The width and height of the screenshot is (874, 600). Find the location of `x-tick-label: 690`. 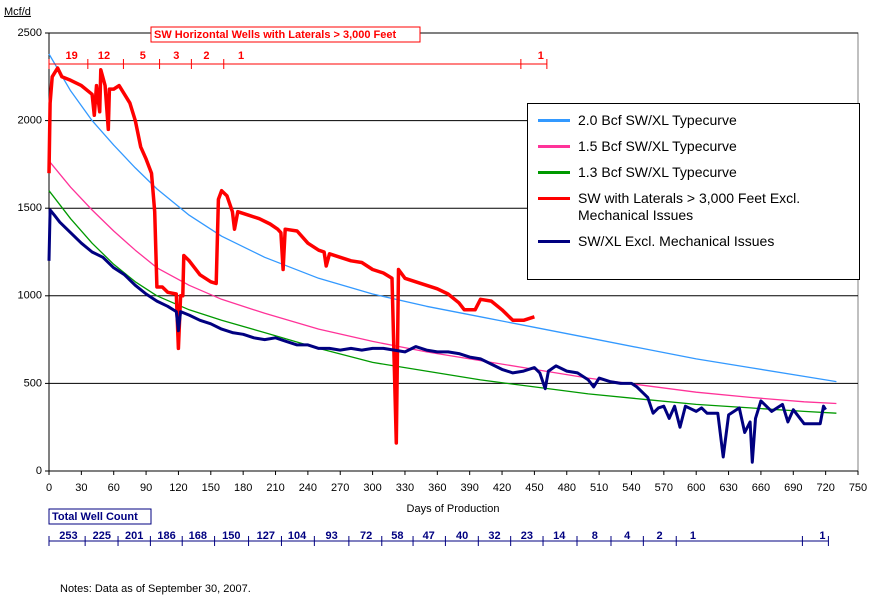

x-tick-label: 690 is located at coordinates (793, 488).